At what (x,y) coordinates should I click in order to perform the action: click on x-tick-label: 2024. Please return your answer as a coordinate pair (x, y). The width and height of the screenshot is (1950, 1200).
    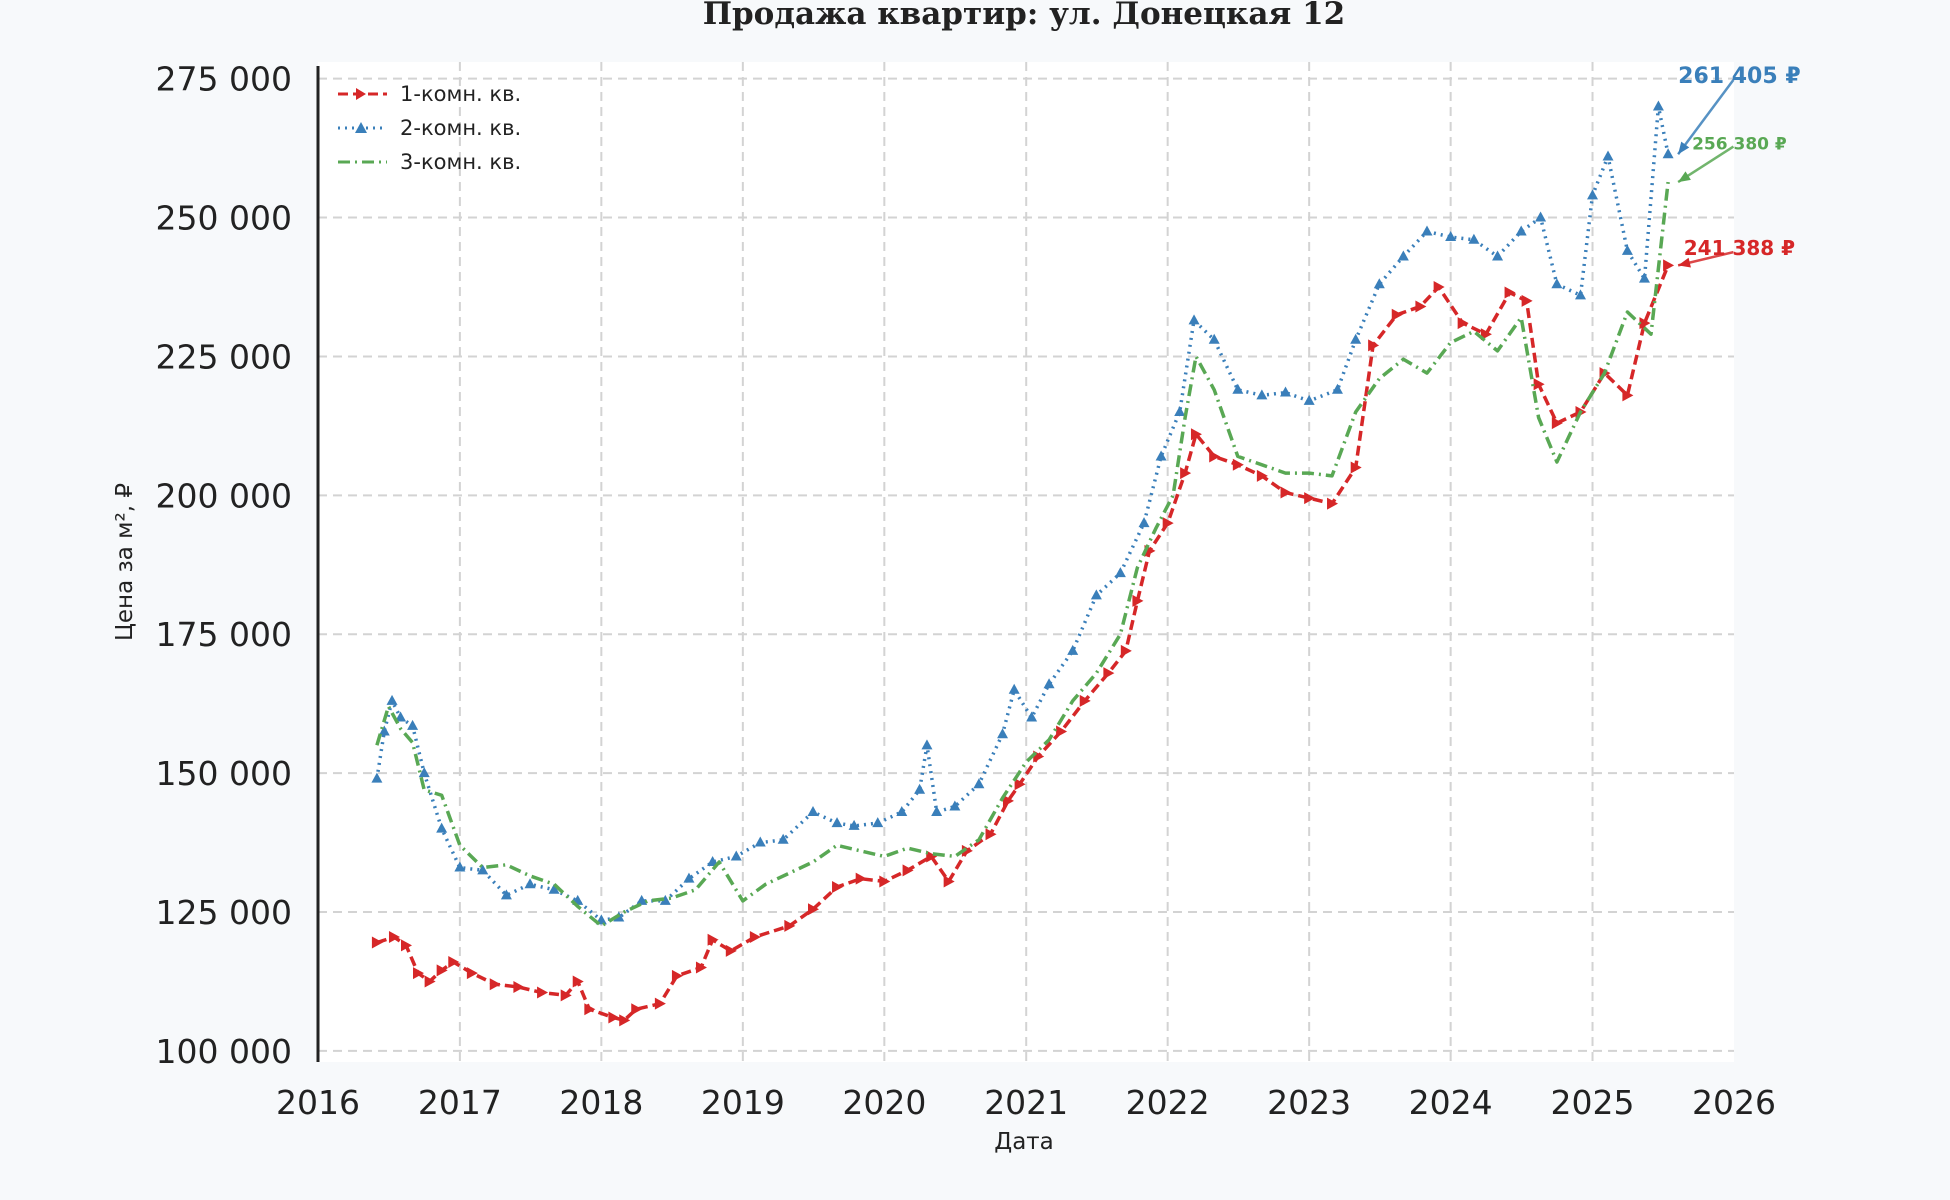
    Looking at the image, I should click on (1451, 1102).